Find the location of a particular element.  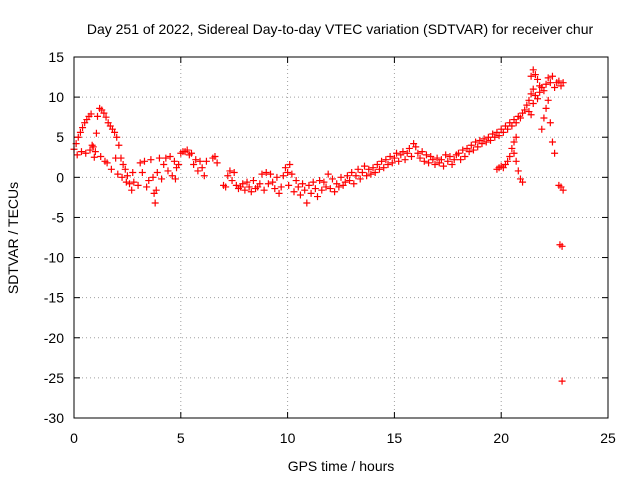

x-tick-label: 20 is located at coordinates (501, 438).